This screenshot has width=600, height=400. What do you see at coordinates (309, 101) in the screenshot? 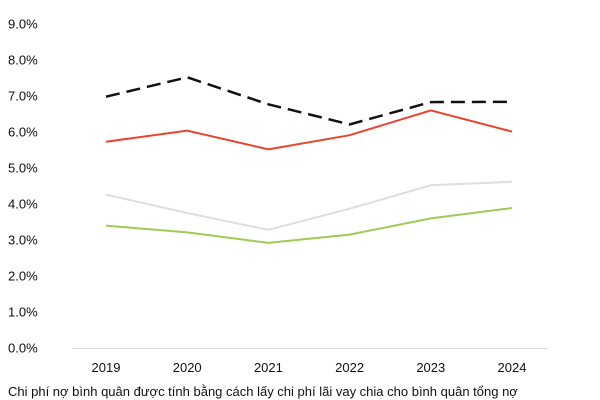
I see `series-line-black-dashed` at bounding box center [309, 101].